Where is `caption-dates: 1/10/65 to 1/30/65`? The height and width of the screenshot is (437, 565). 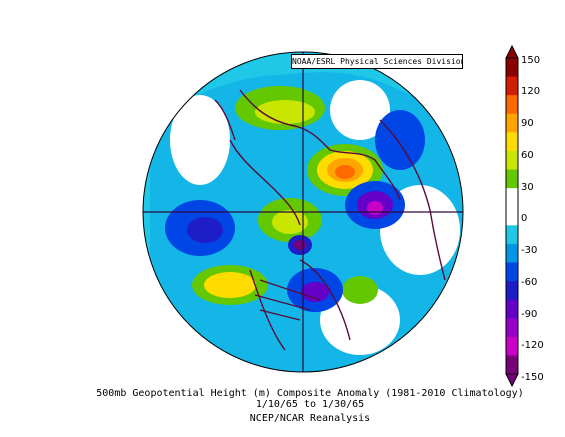 caption-dates: 1/10/65 to 1/30/65 is located at coordinates (310, 404).